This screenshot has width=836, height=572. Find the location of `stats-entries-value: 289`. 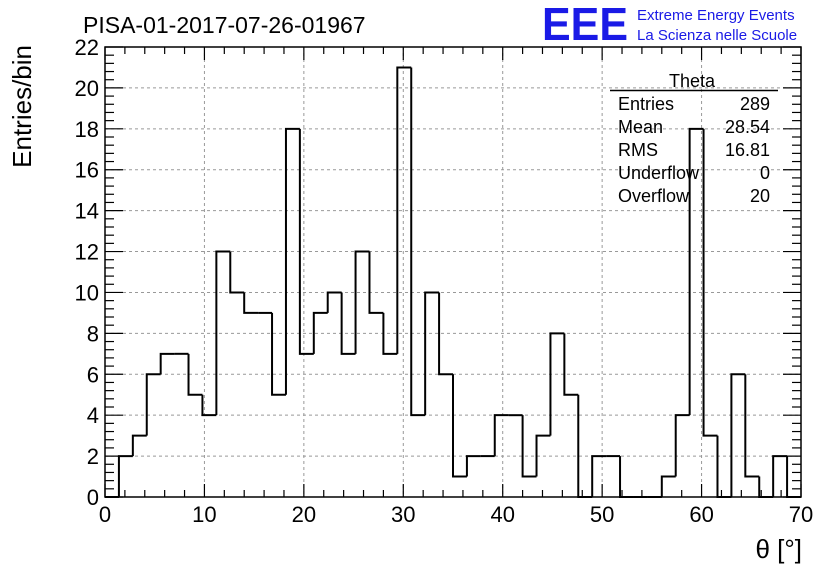

stats-entries-value: 289 is located at coordinates (755, 104).